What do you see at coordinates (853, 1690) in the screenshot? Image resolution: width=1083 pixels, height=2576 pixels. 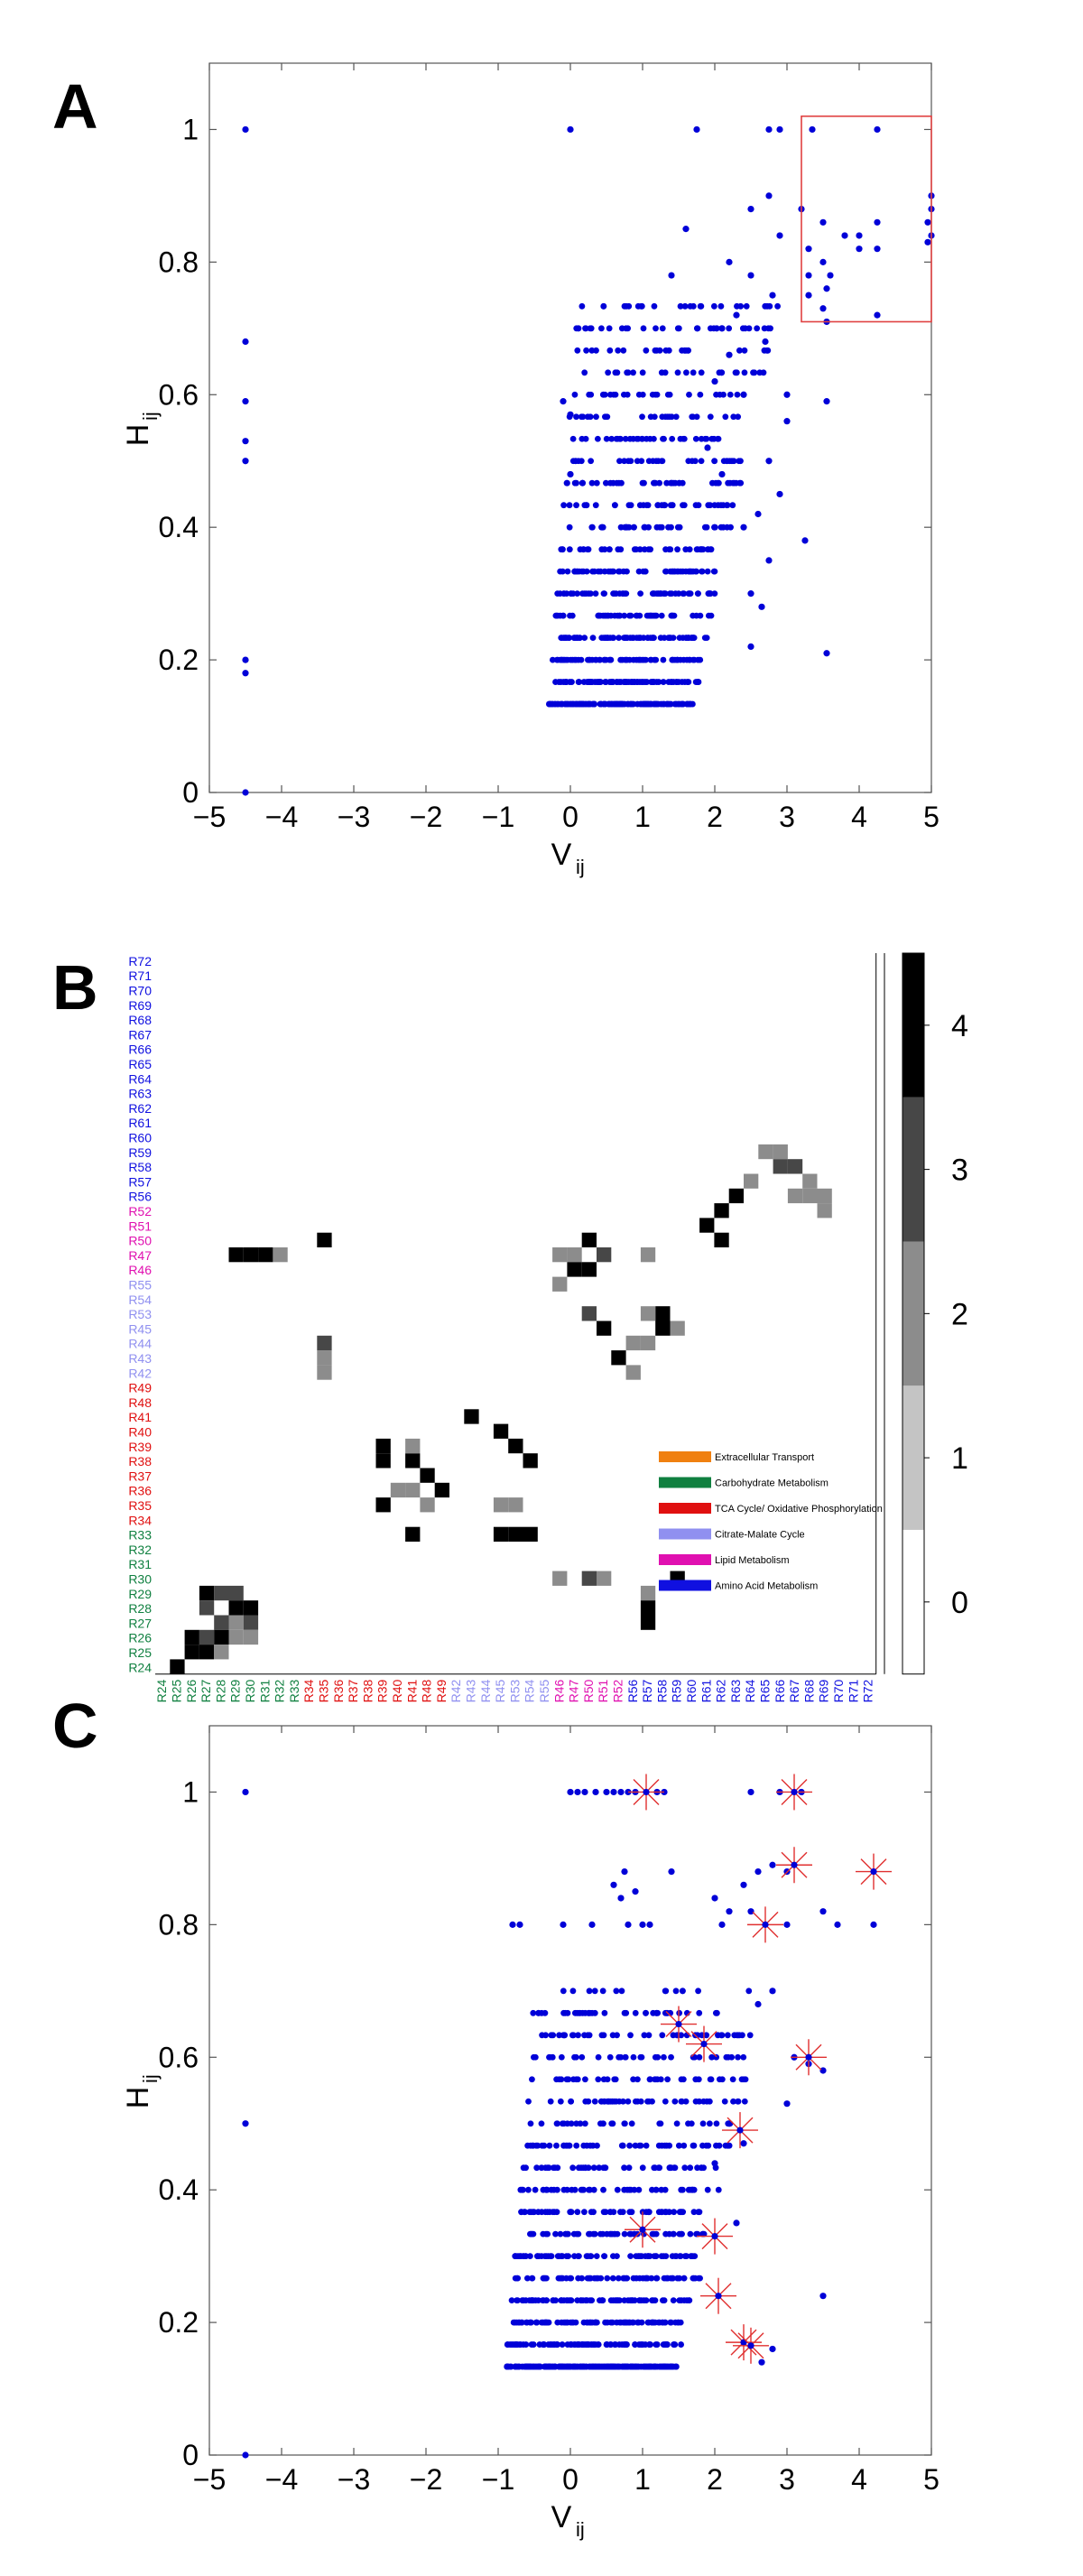 I see `column-label: R71` at bounding box center [853, 1690].